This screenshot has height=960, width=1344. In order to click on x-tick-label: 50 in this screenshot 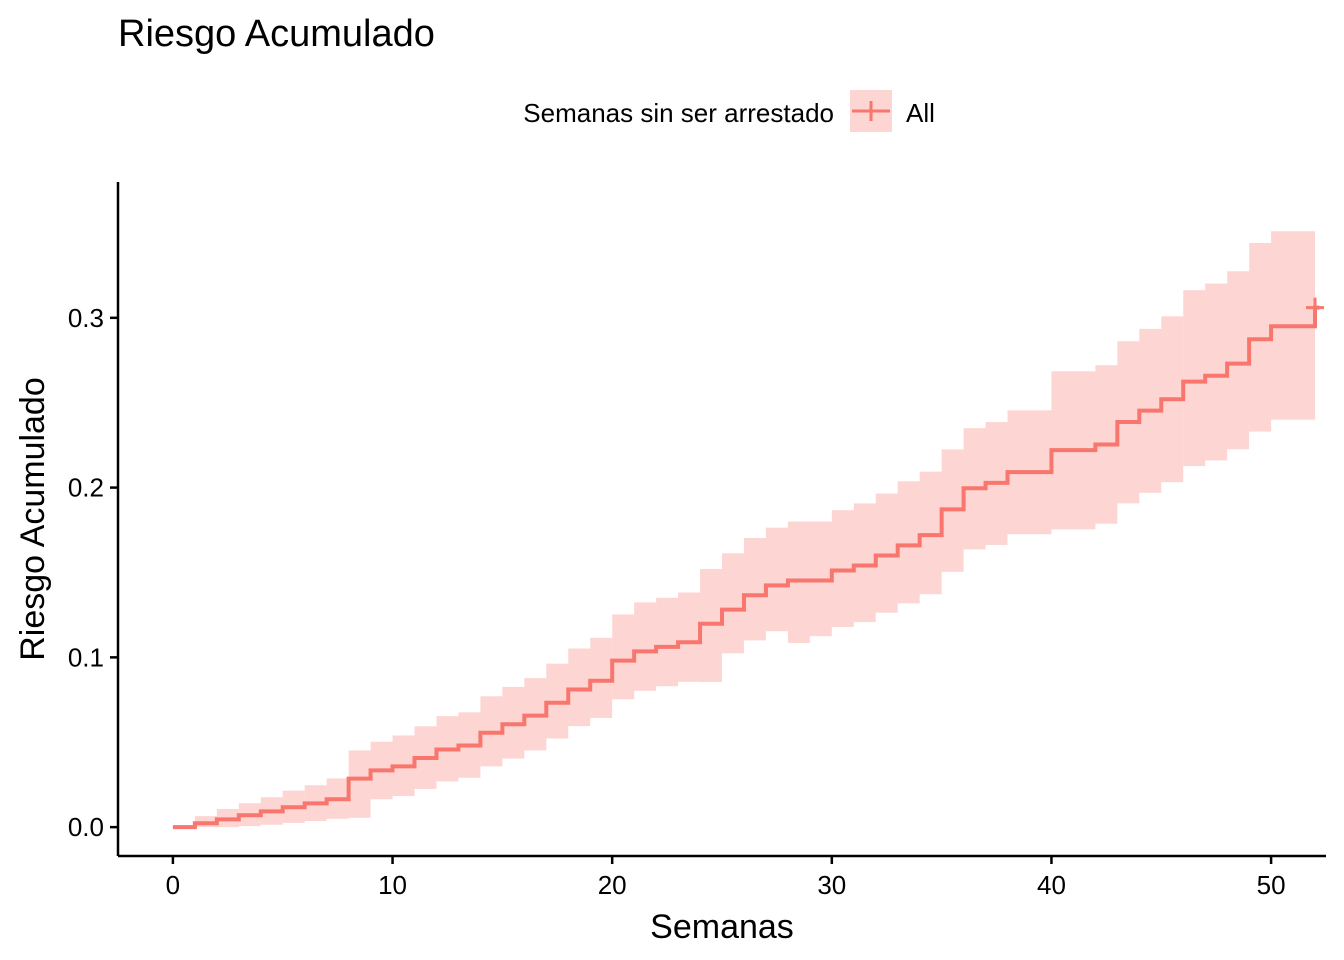, I will do `click(1271, 885)`.